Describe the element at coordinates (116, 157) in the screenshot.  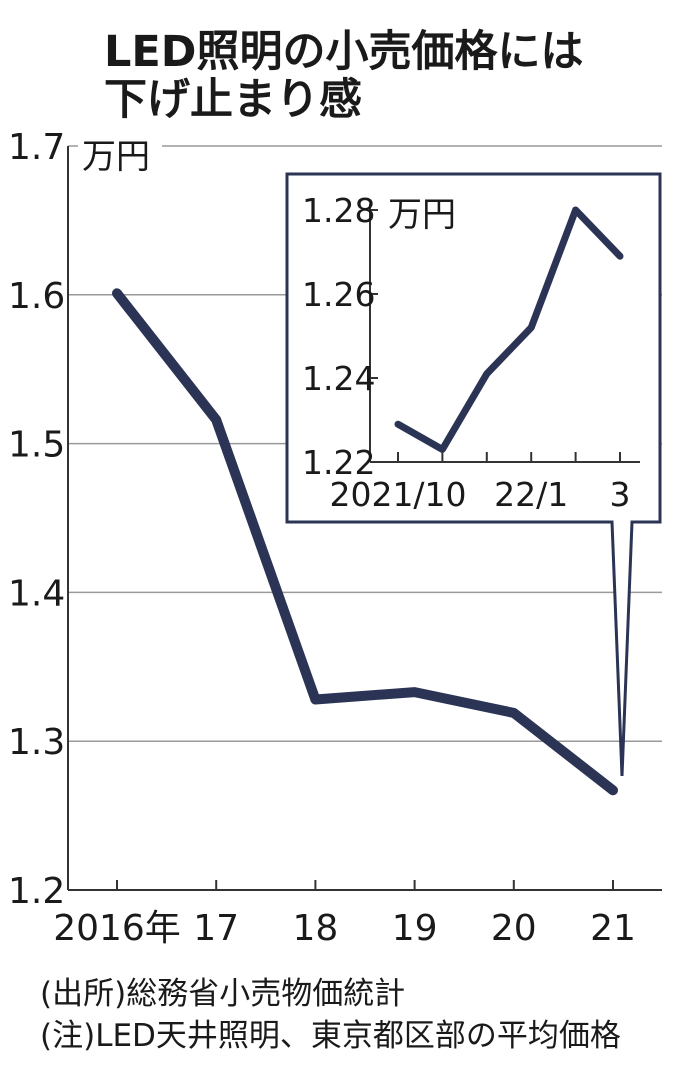
I see `y-unit-label: 万円` at that location.